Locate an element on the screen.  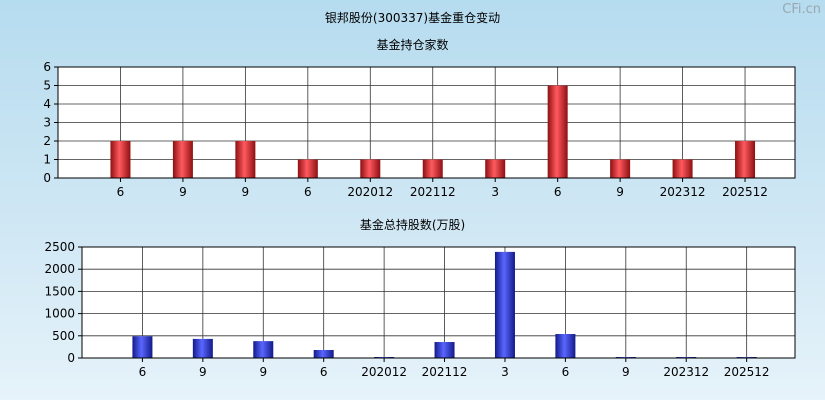
top-y-tick-label: 1 is located at coordinates (47, 160).